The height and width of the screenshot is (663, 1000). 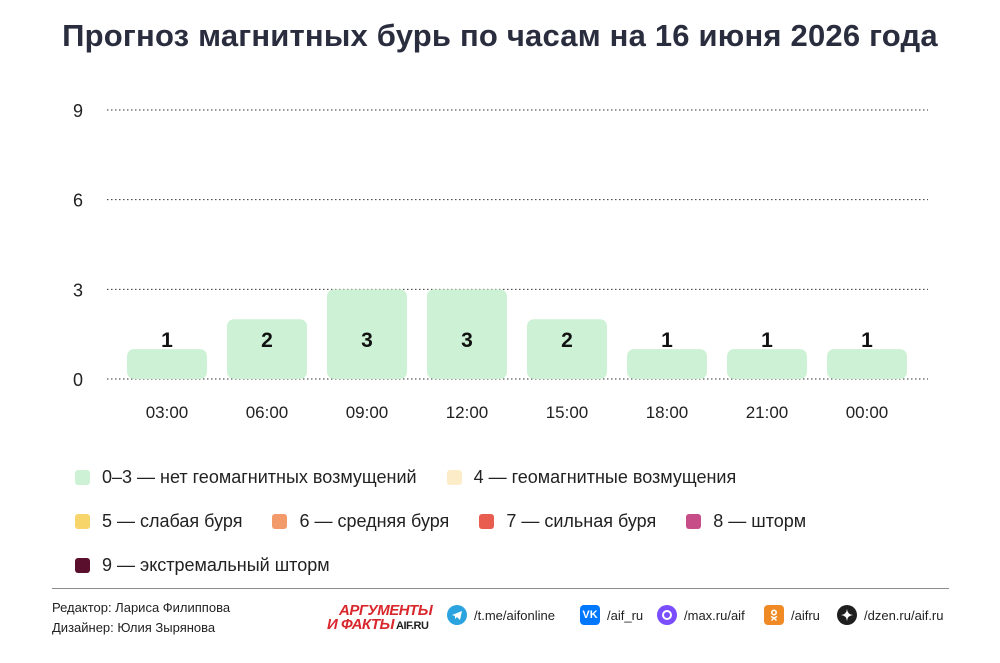 What do you see at coordinates (500, 588) in the screenshot?
I see `footer-divider` at bounding box center [500, 588].